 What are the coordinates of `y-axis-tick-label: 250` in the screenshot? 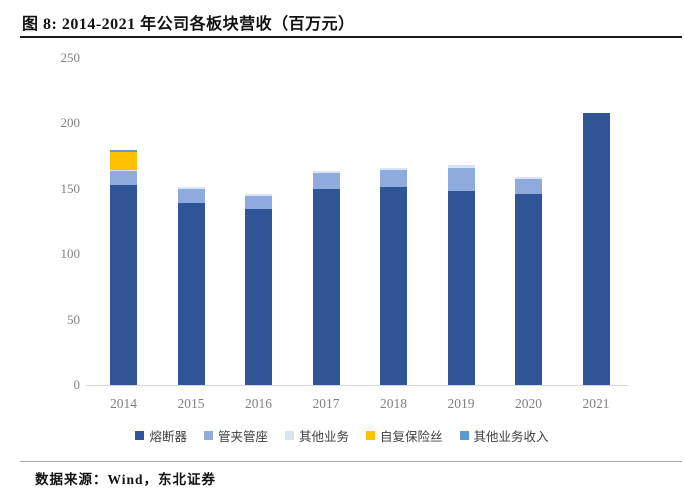 It's located at (70, 57).